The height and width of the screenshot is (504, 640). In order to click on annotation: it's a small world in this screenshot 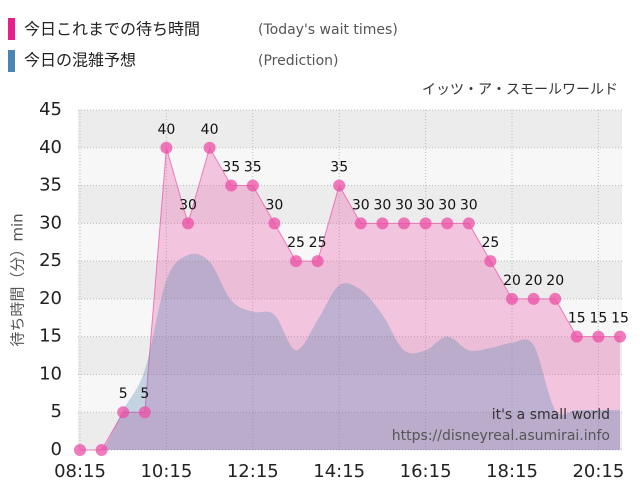, I will do `click(551, 415)`.